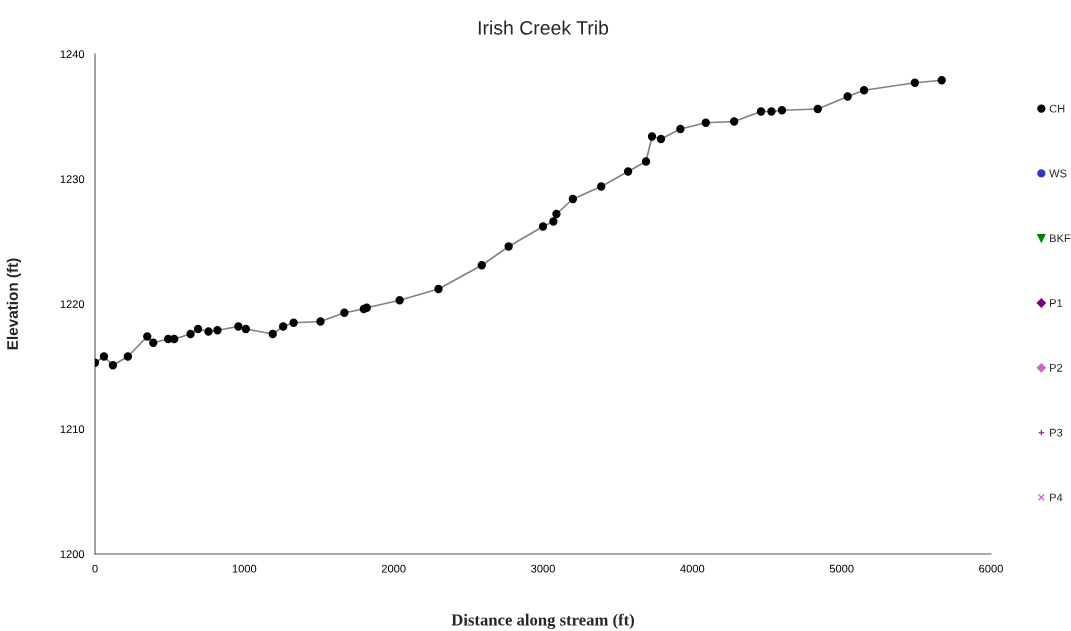  Describe the element at coordinates (72, 554) in the screenshot. I see `y-tick-label: 1200` at that location.